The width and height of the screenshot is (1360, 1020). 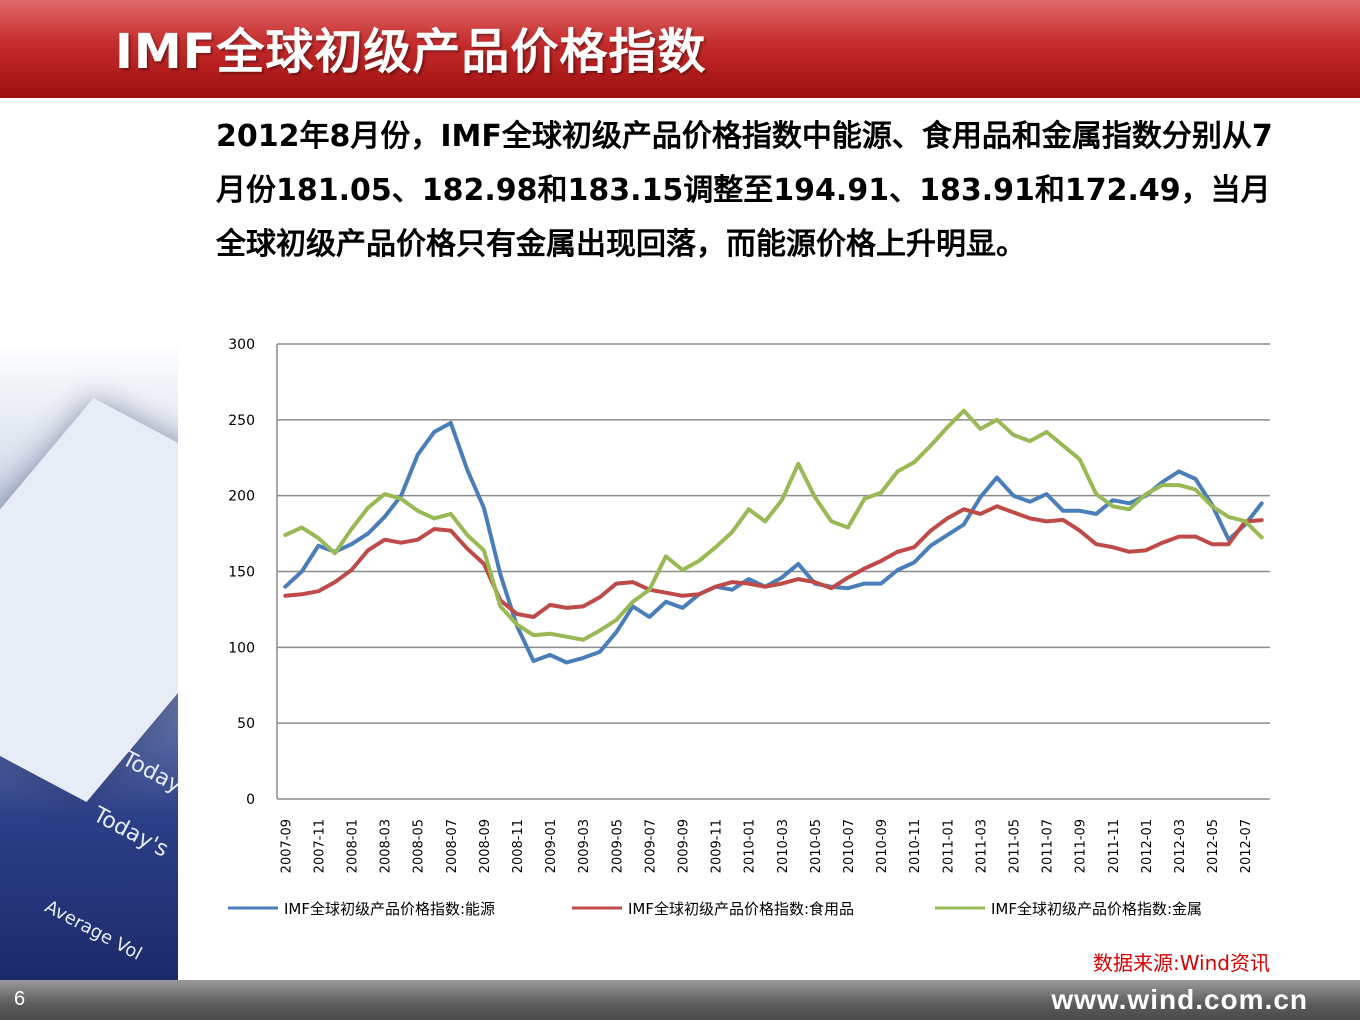 What do you see at coordinates (241, 573) in the screenshot?
I see `y-tick-label: 150` at bounding box center [241, 573].